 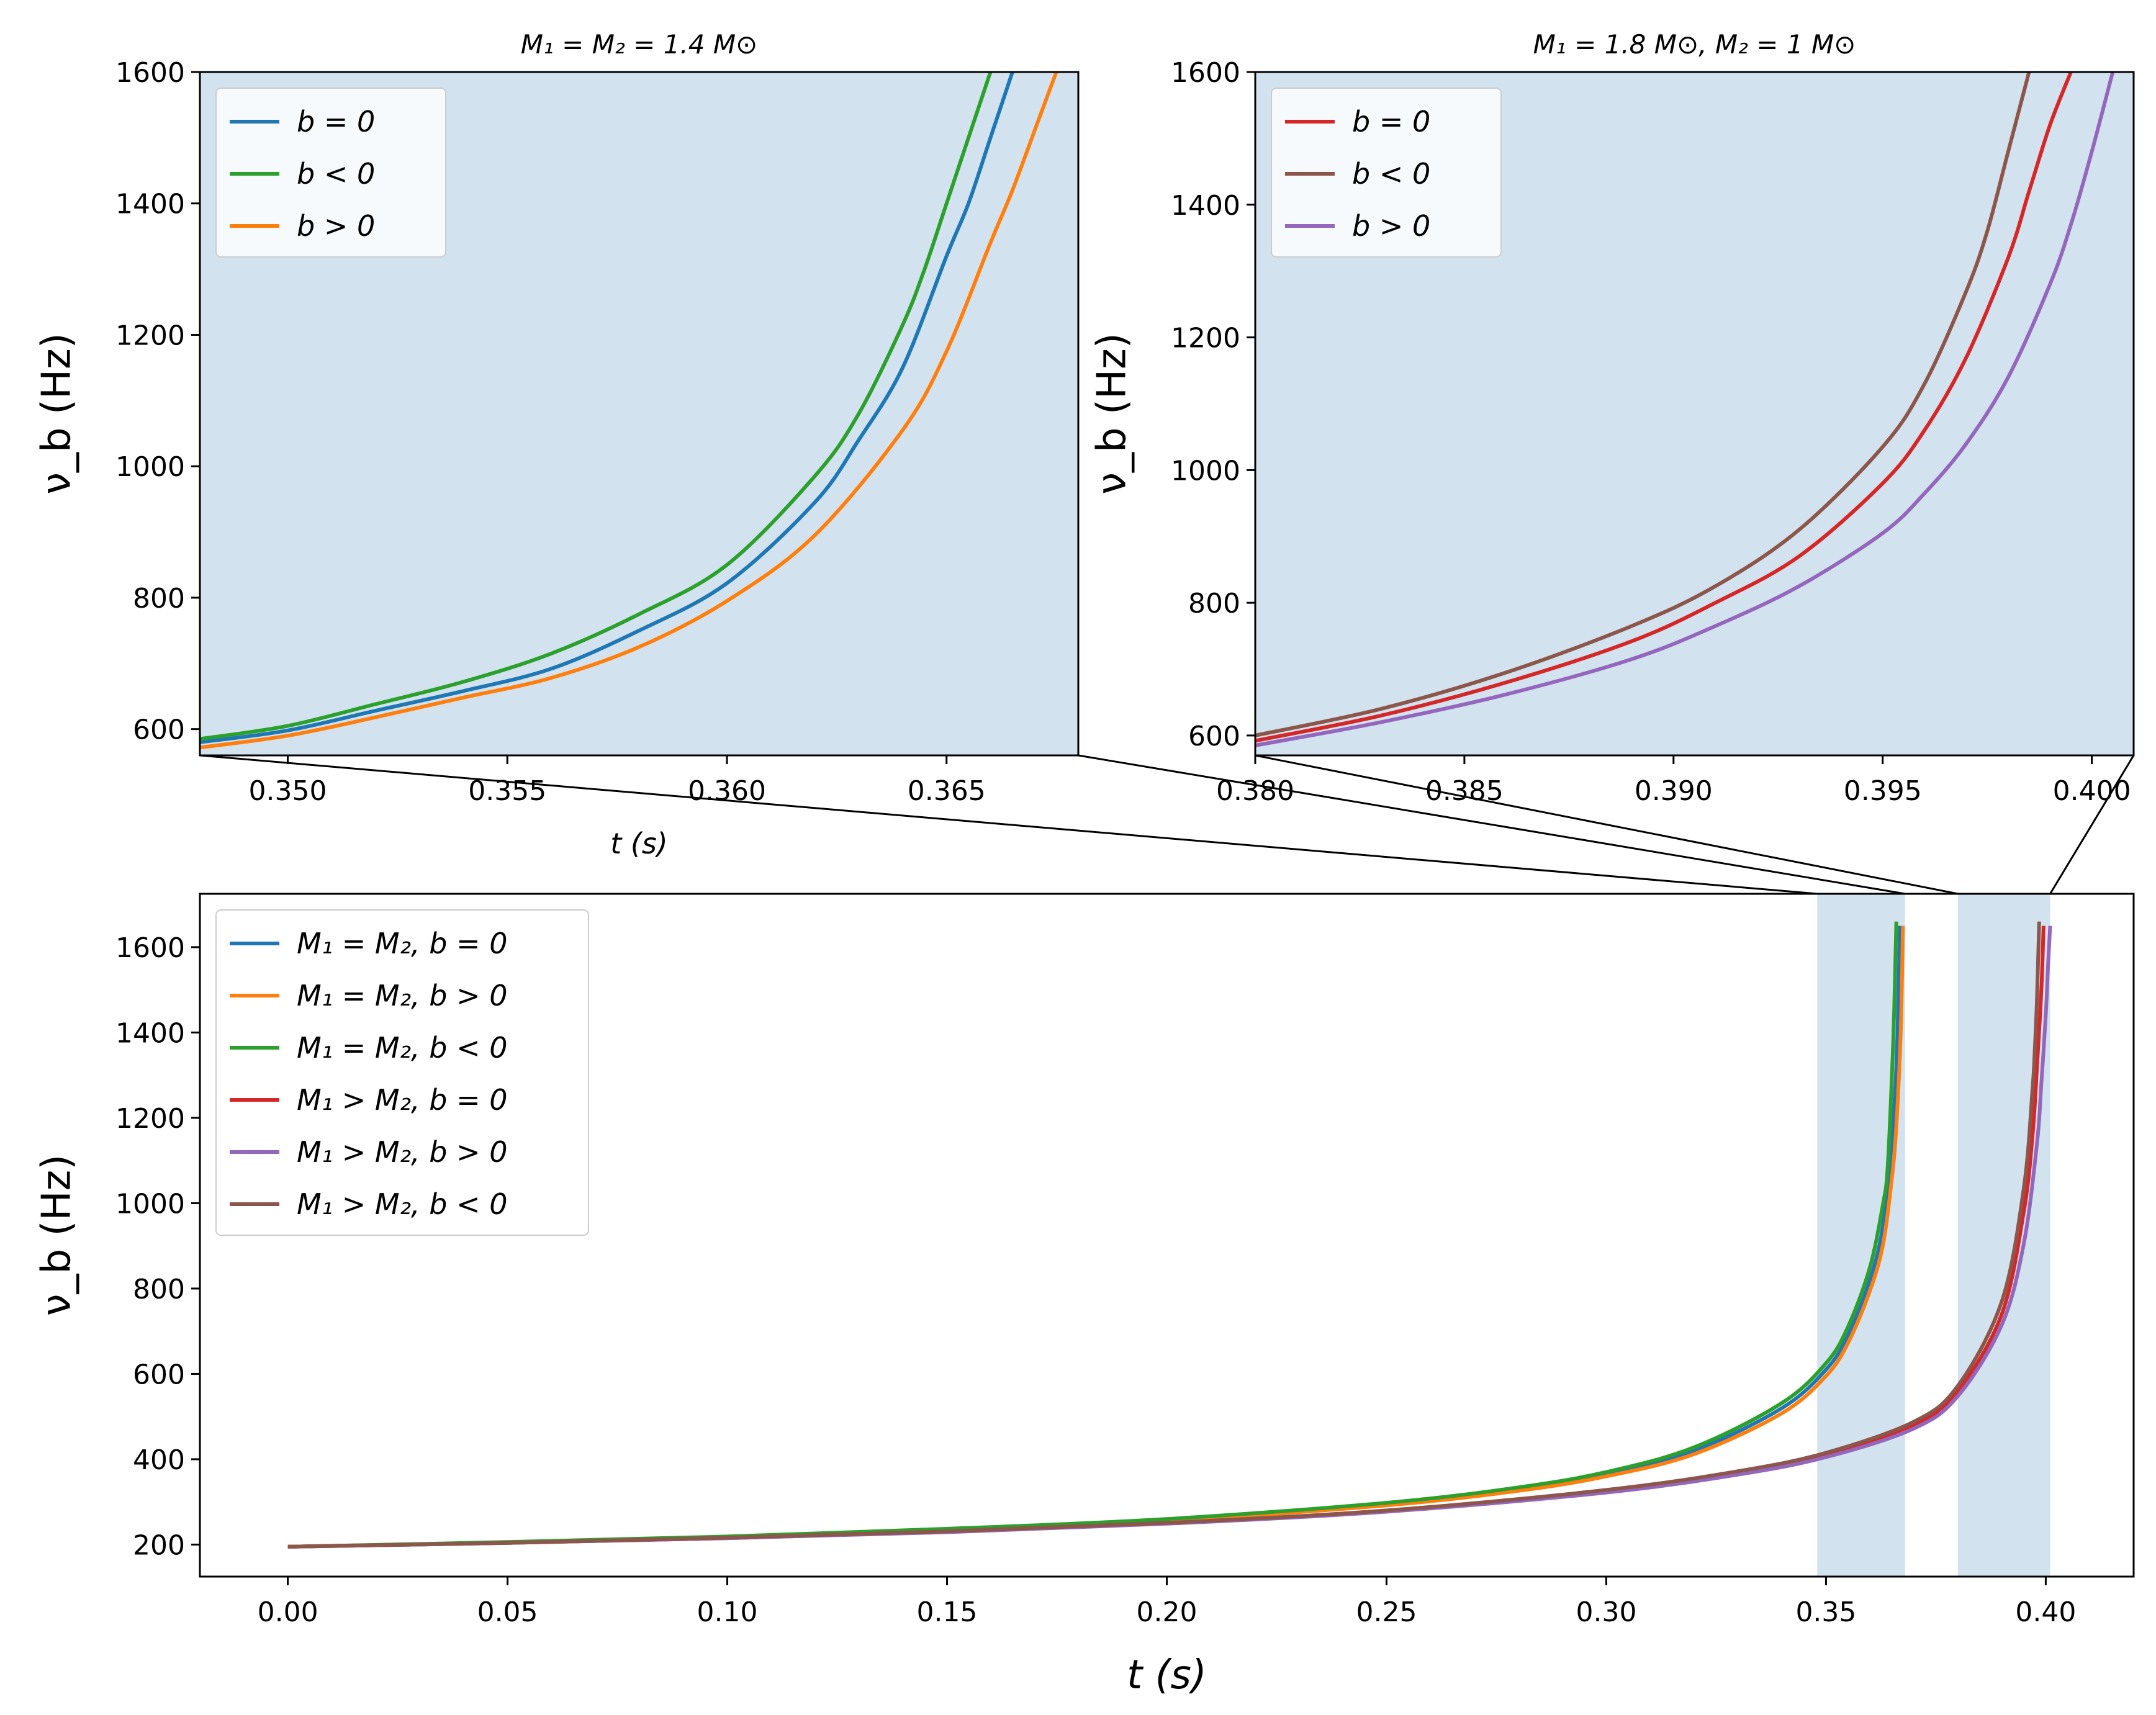 What do you see at coordinates (727, 791) in the screenshot?
I see `x-tick-label: 0.360` at bounding box center [727, 791].